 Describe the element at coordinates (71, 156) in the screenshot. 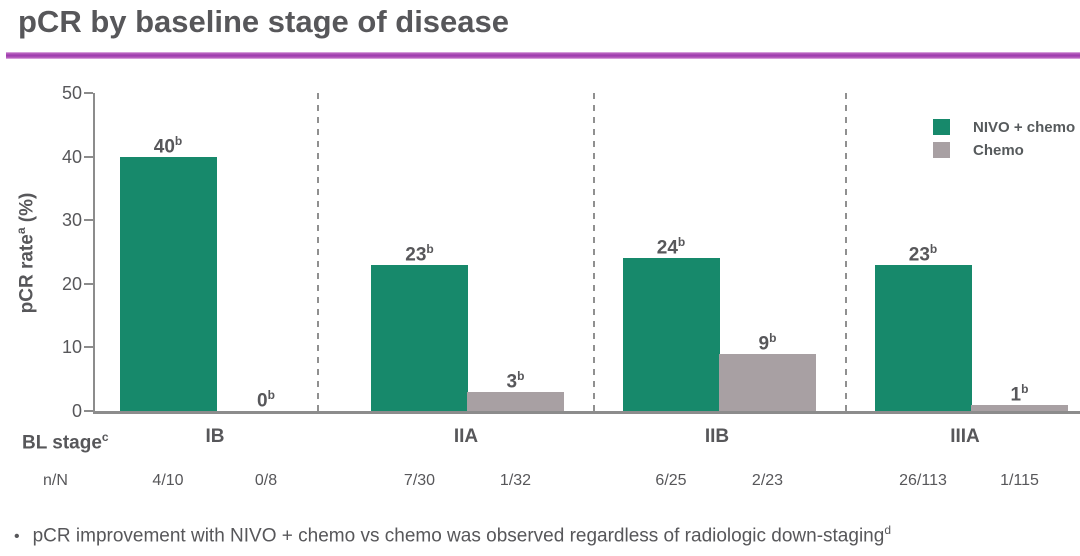

I see `y-tick-label: 40` at that location.